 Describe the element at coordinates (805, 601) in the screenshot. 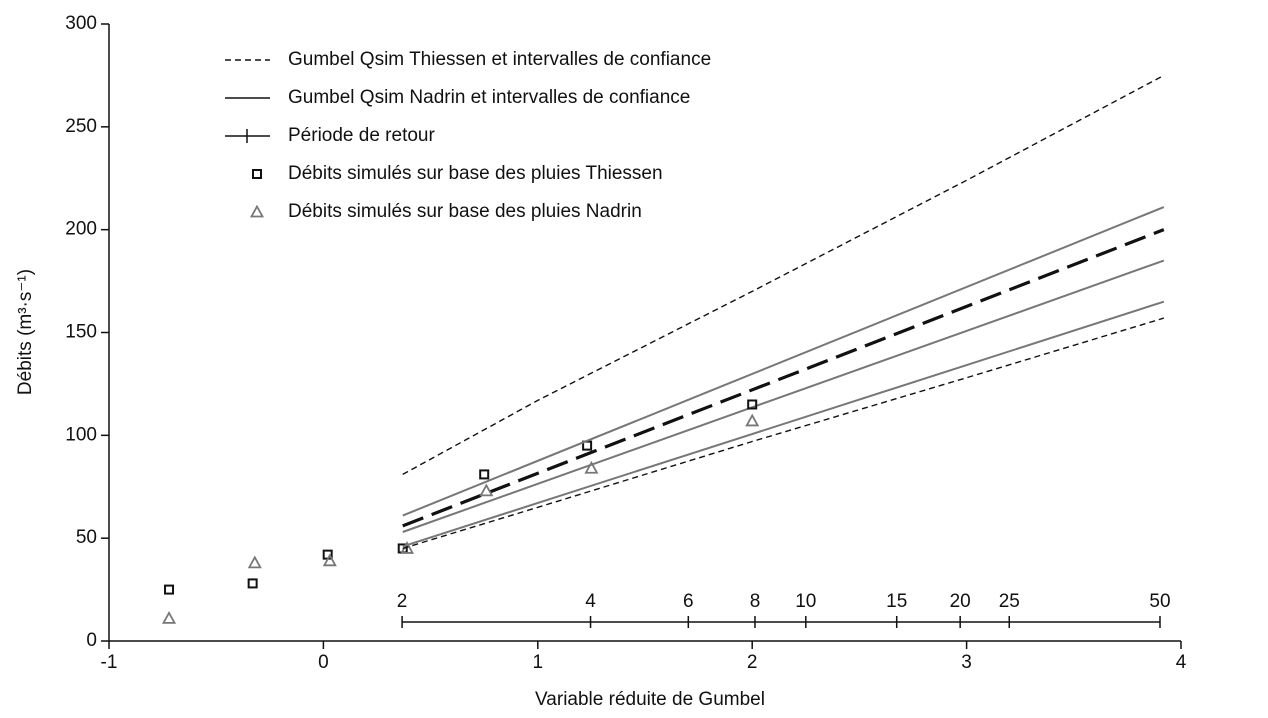

I see `return-period-label: 10` at that location.